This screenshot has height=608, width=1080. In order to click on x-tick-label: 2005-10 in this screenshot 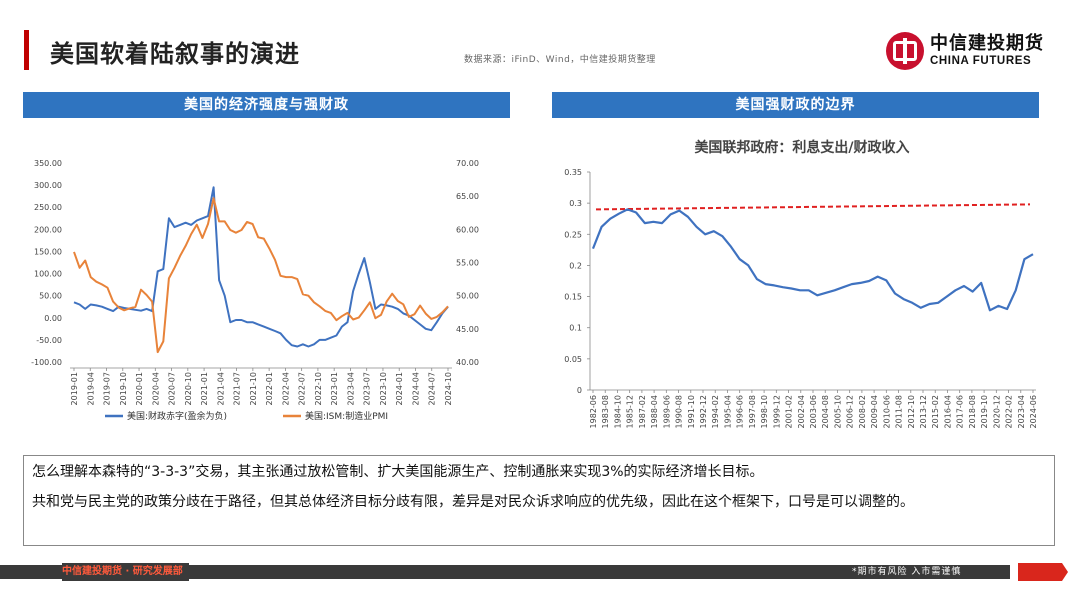, I will do `click(837, 411)`.